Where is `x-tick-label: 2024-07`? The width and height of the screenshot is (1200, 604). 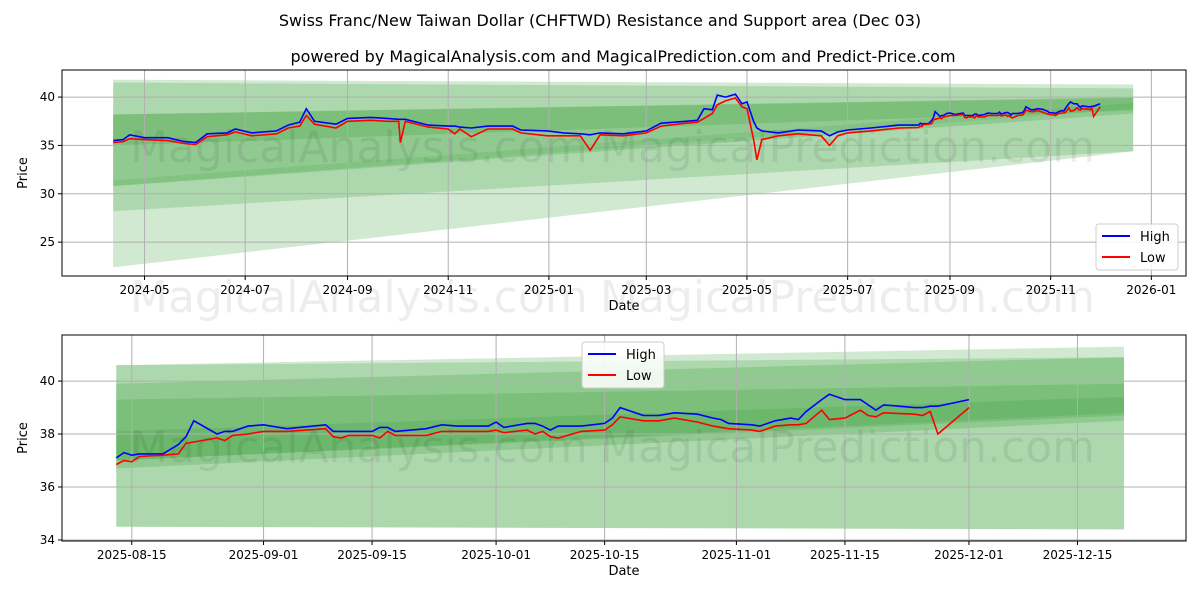 x-tick-label: 2024-07 is located at coordinates (245, 290).